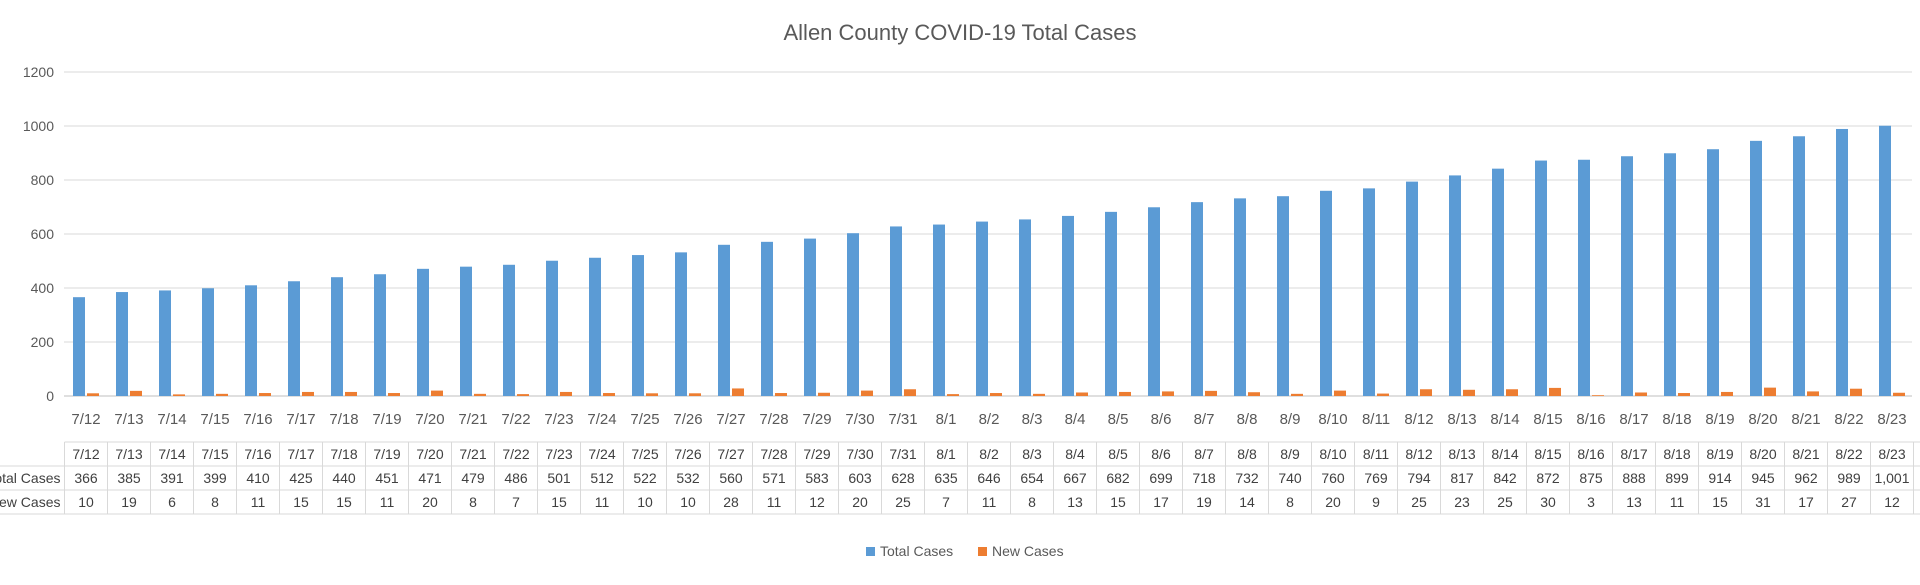 This screenshot has height=585, width=1920. Describe the element at coordinates (902, 419) in the screenshot. I see `x-tick-label: 7/31` at that location.